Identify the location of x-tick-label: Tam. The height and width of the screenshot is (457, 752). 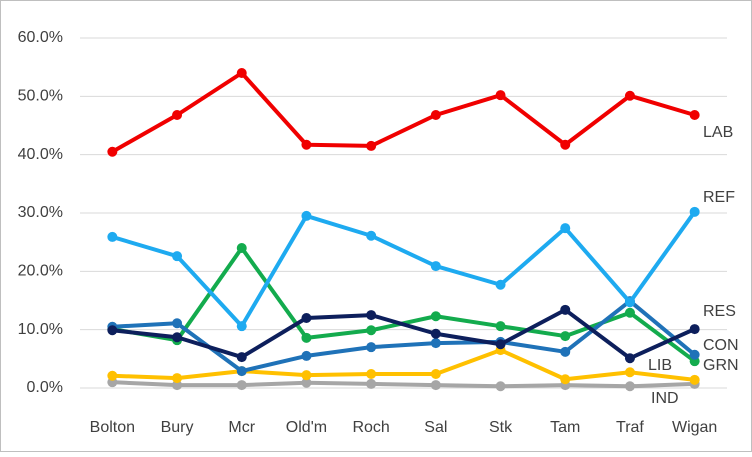
(565, 427).